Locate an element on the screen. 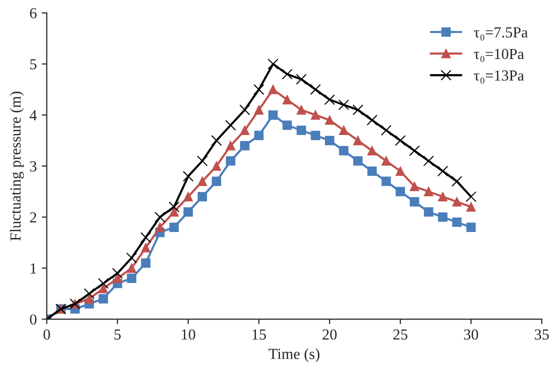  x-tick-label: 15 is located at coordinates (259, 334).